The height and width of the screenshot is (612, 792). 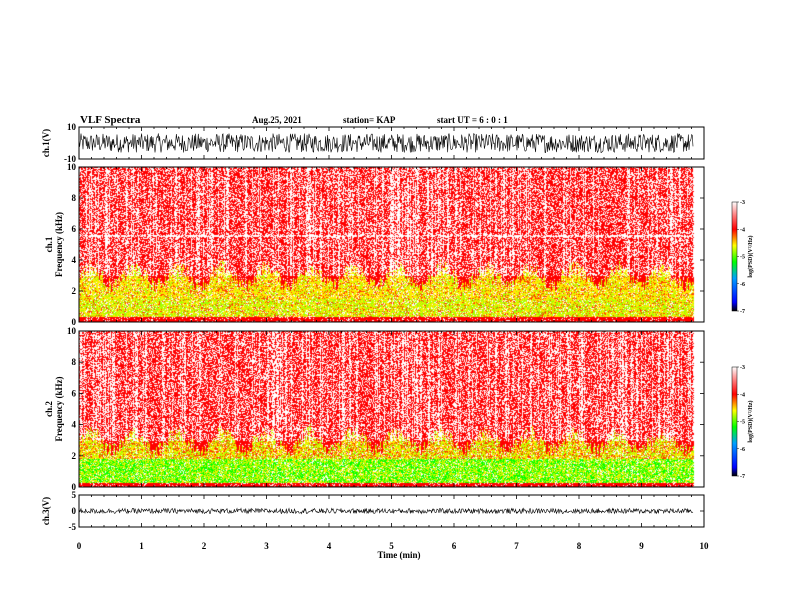 What do you see at coordinates (74, 487) in the screenshot?
I see `ch2-spectrogram-tick-label: 0` at bounding box center [74, 487].